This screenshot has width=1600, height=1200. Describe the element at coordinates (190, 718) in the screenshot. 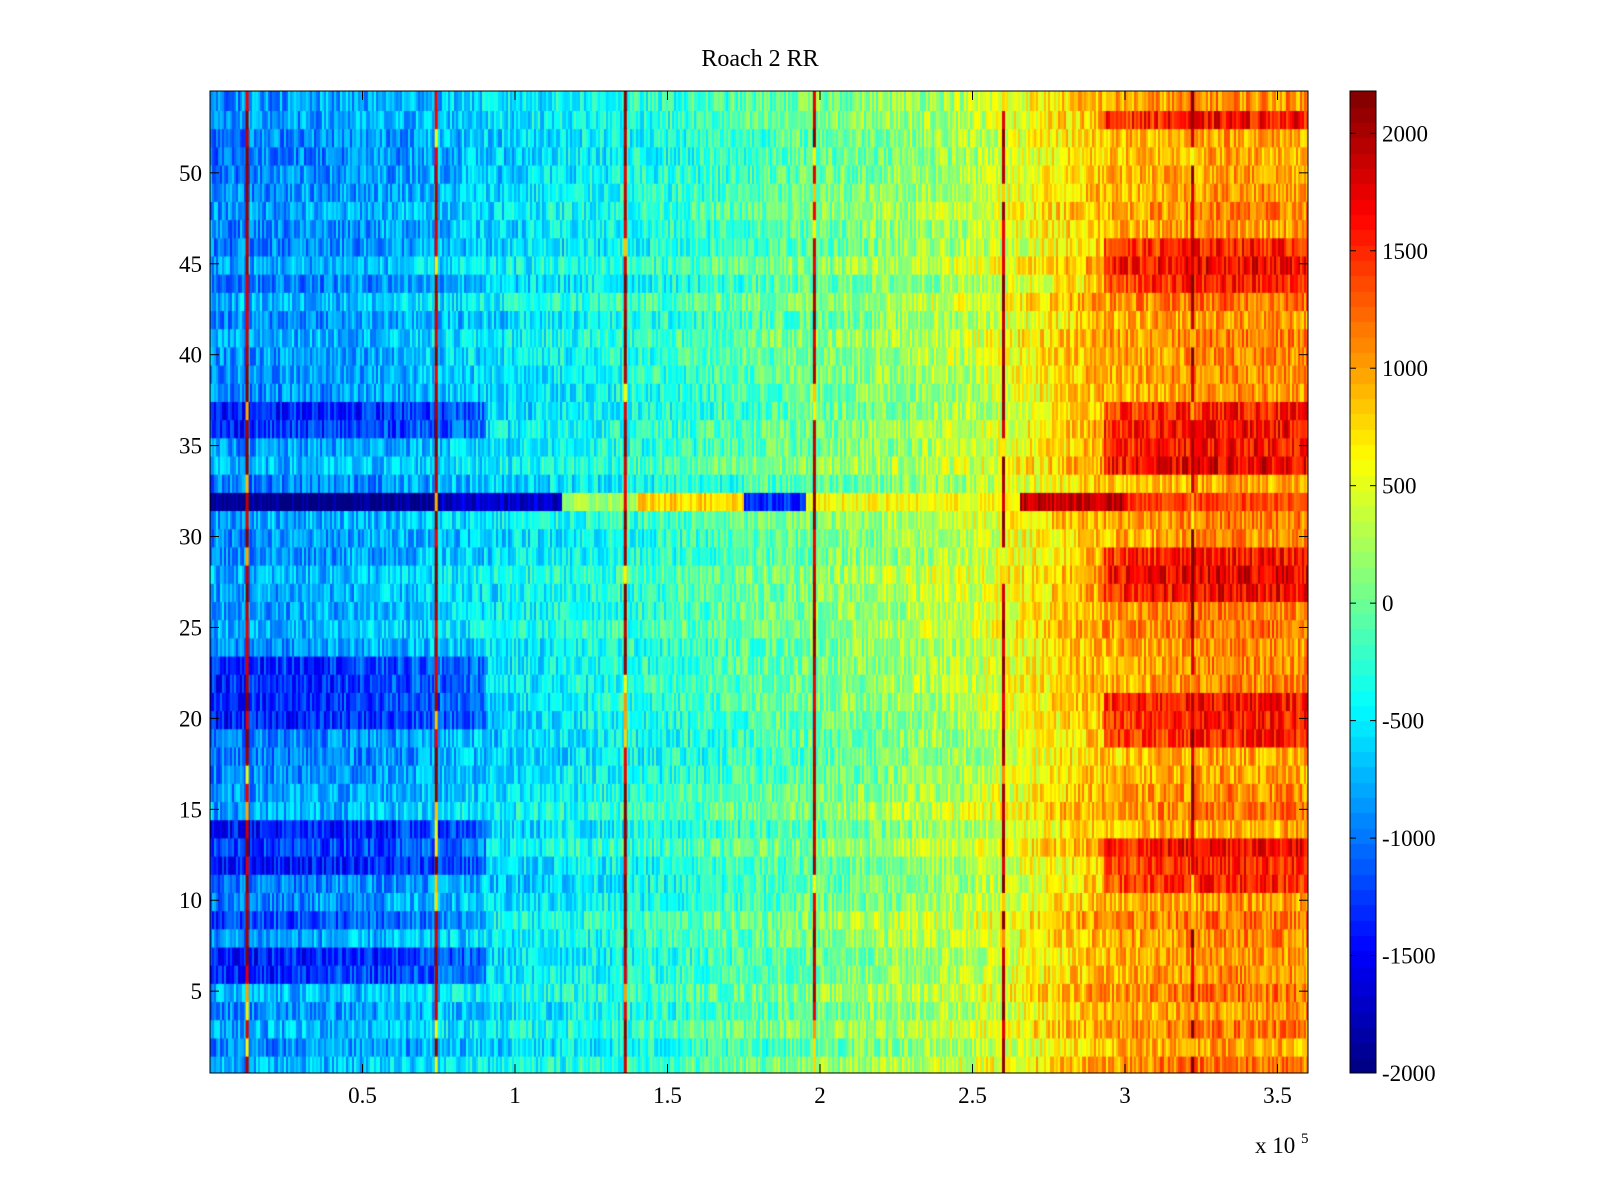

I see `y-tick-label: 20` at that location.